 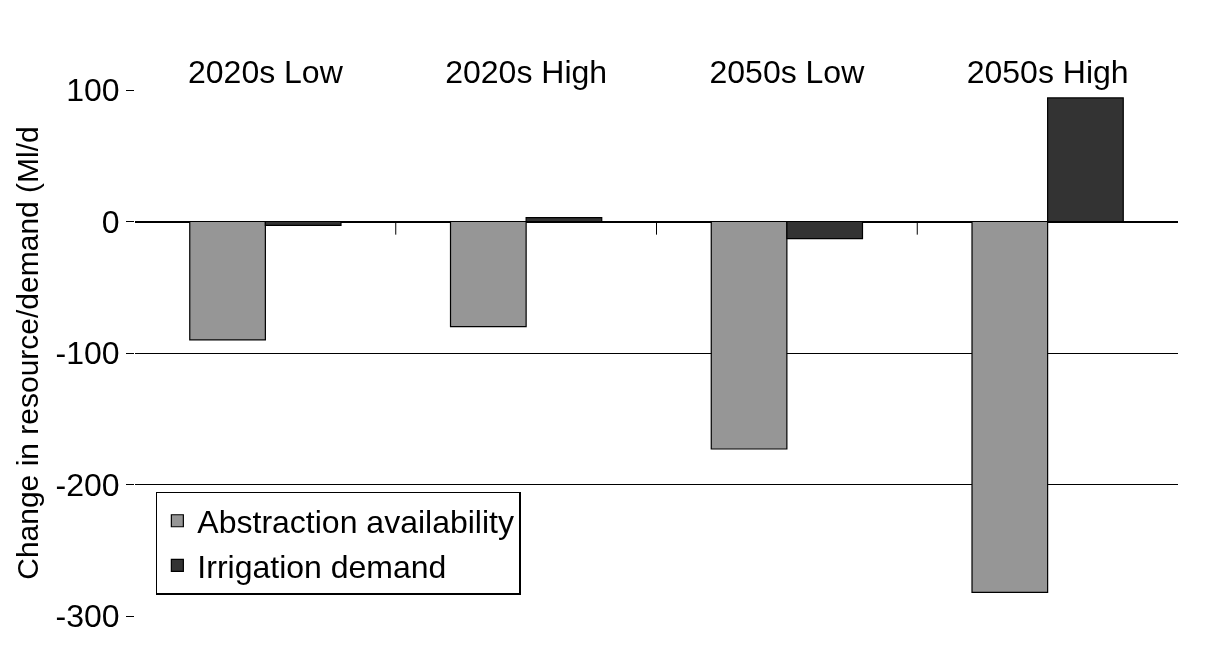 What do you see at coordinates (110, 221) in the screenshot?
I see `y-tick-label: 0` at bounding box center [110, 221].